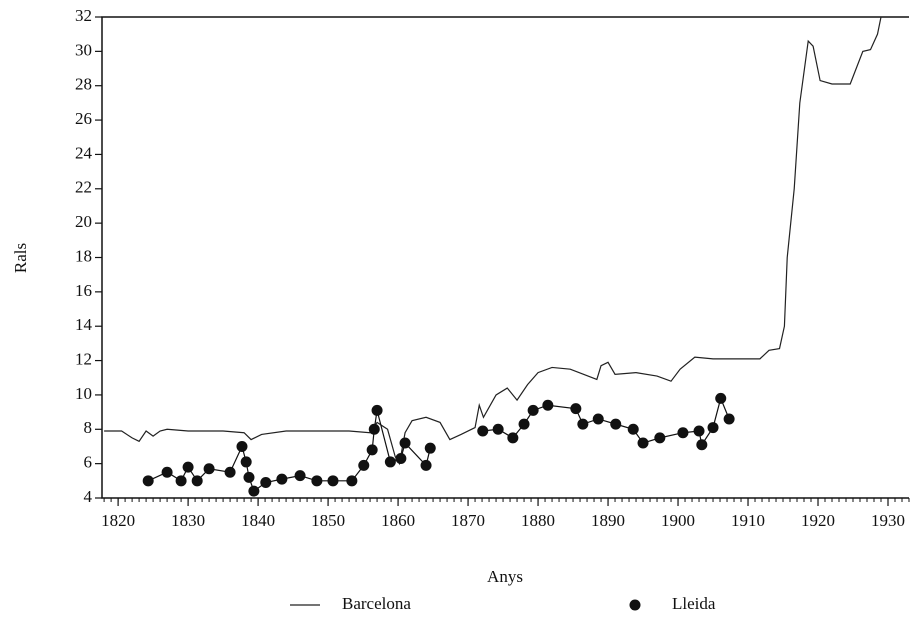  I want to click on legend-label: Barcelona, so click(376, 603).